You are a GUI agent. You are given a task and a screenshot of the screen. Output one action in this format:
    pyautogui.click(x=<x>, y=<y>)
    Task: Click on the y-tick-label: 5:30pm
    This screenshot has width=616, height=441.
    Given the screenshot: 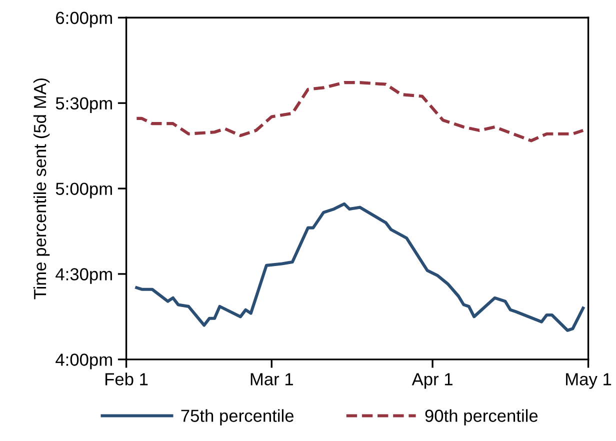 What is the action you would take?
    pyautogui.click(x=84, y=105)
    